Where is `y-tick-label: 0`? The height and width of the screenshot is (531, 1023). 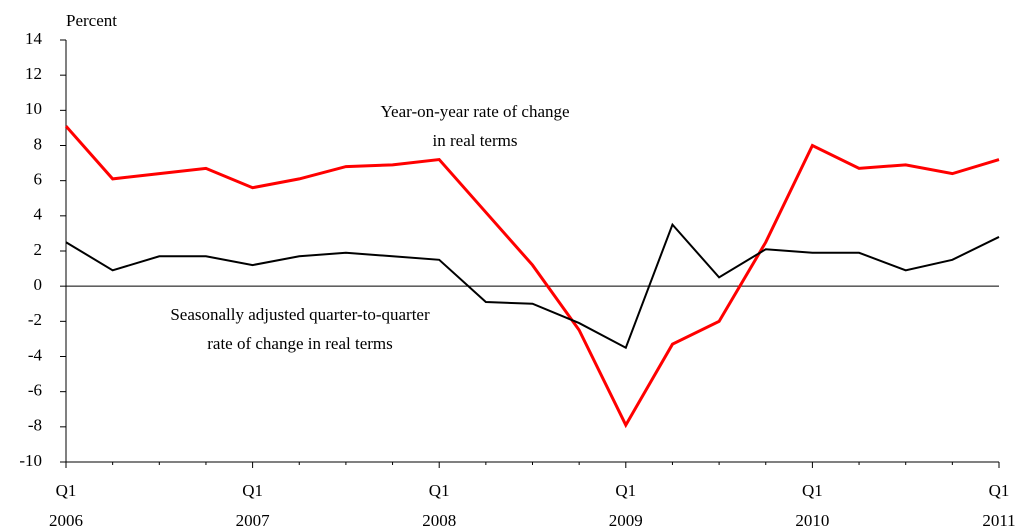
y-tick-label: 0 is located at coordinates (38, 284).